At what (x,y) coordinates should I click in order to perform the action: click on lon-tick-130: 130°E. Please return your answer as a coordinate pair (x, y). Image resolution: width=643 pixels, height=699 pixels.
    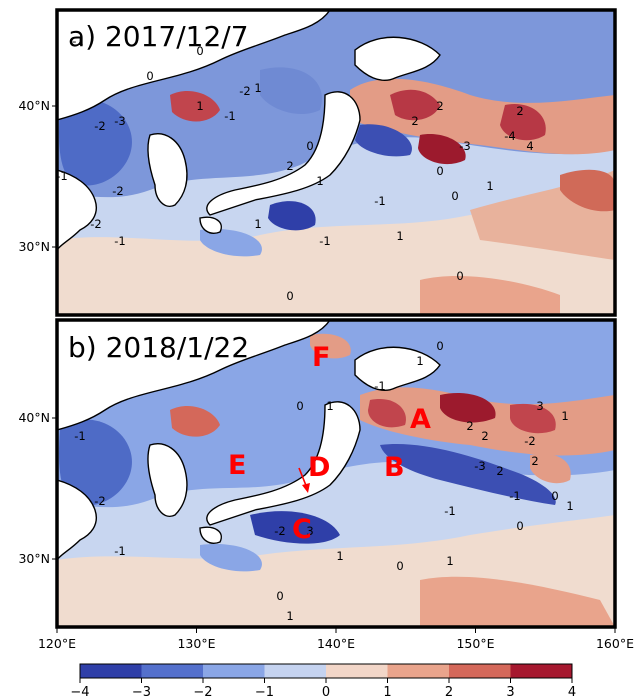
    Looking at the image, I should click on (196, 643).